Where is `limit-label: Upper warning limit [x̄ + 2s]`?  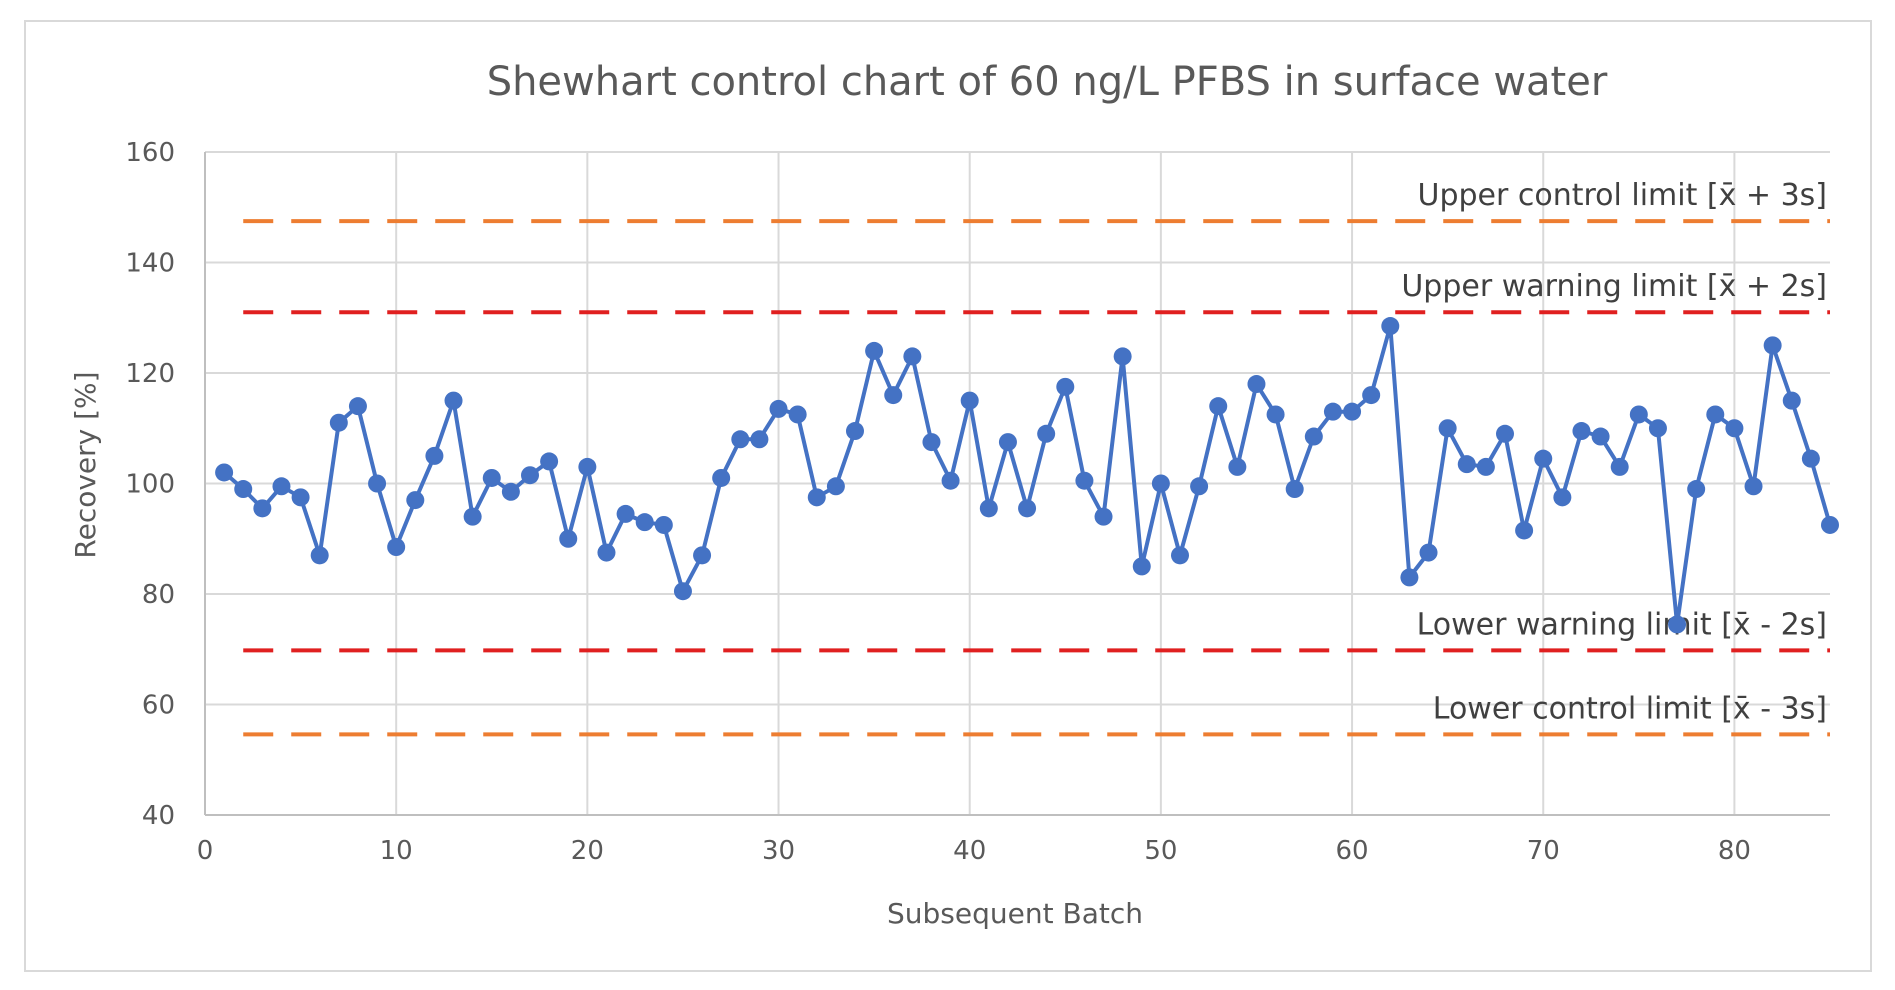 limit-label: Upper warning limit [x̄ + 2s] is located at coordinates (1614, 286).